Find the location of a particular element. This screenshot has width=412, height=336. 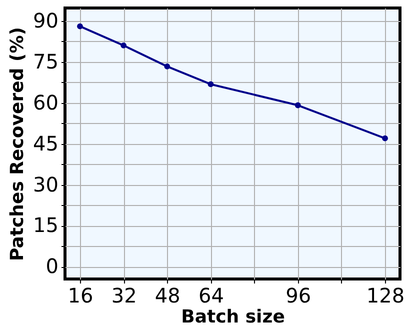

y-tick-label: 90 is located at coordinates (45, 20).